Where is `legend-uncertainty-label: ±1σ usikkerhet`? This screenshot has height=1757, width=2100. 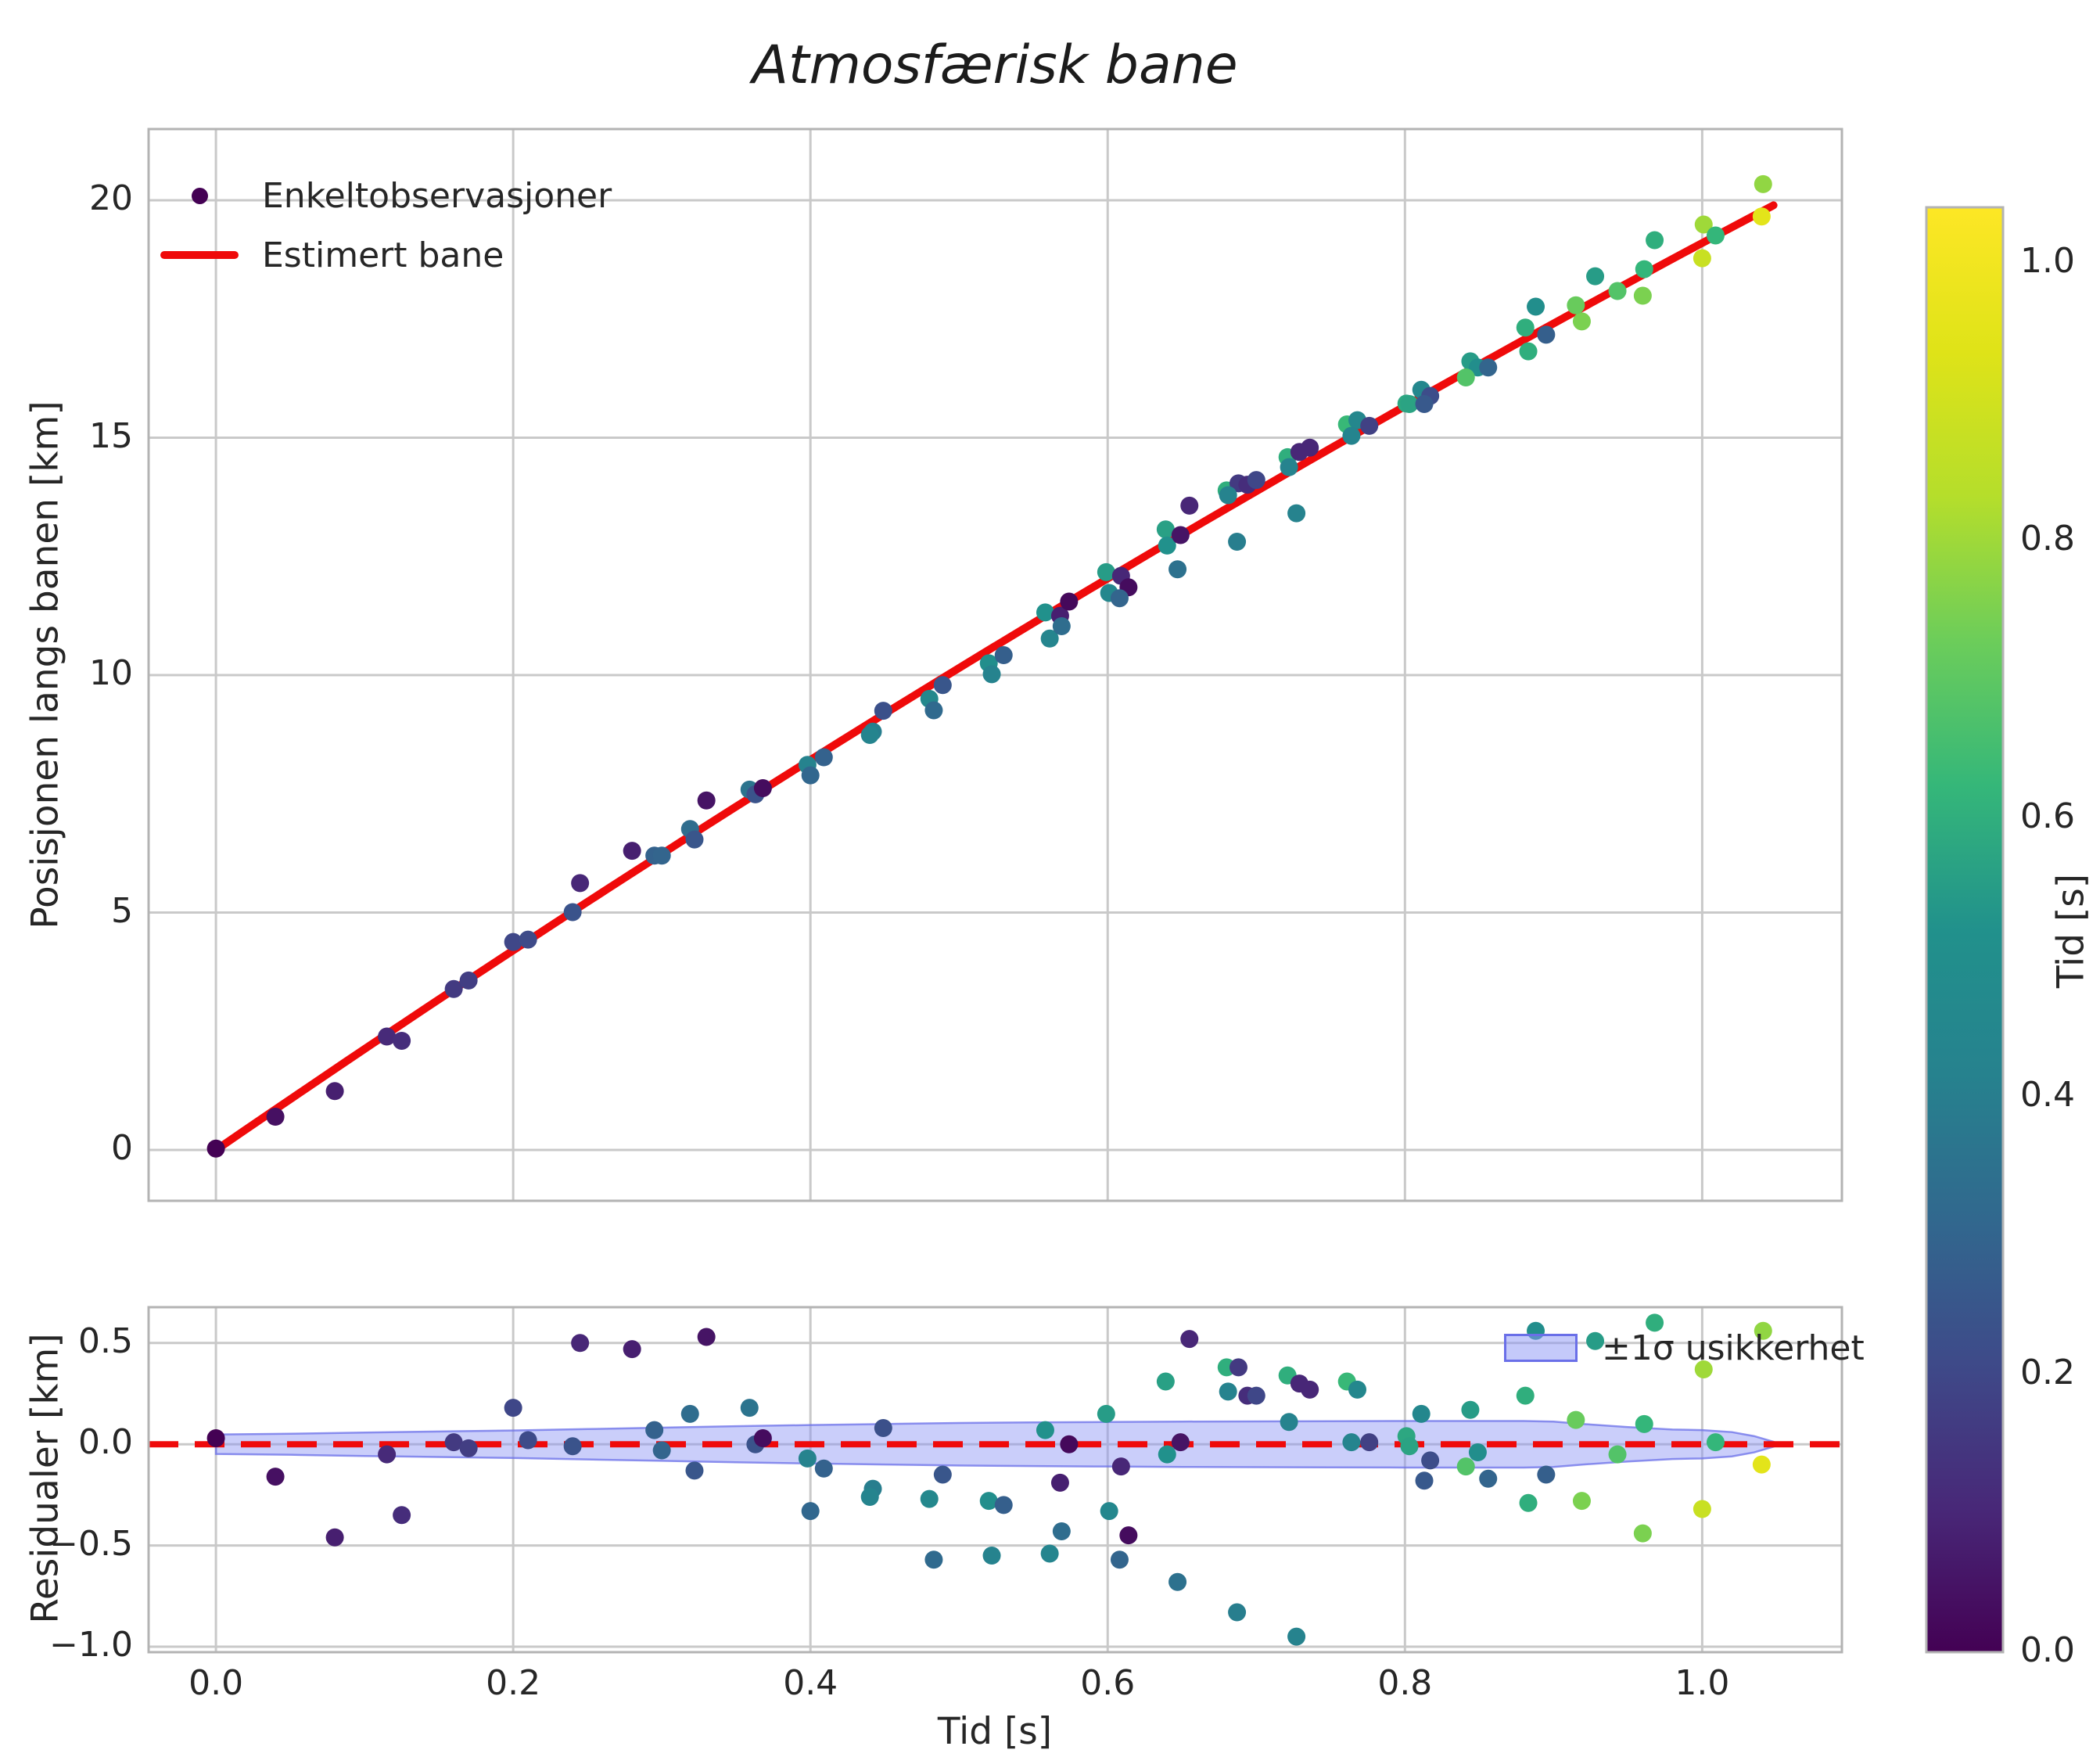
legend-uncertainty-label: ±1σ usikkerhet is located at coordinates (1733, 1348).